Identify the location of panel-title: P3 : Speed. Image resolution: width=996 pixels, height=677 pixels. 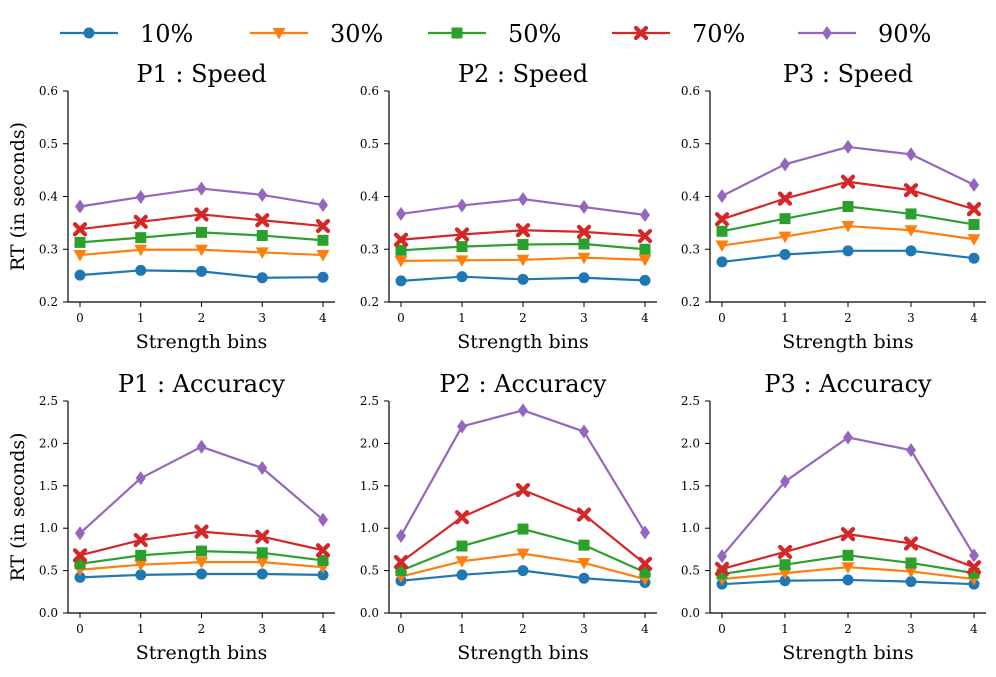
(848, 74).